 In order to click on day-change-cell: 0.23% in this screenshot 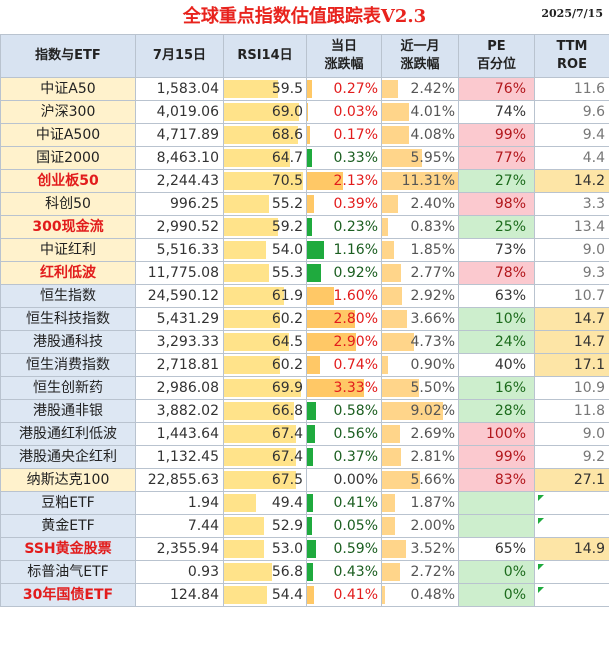, I will do `click(344, 227)`.